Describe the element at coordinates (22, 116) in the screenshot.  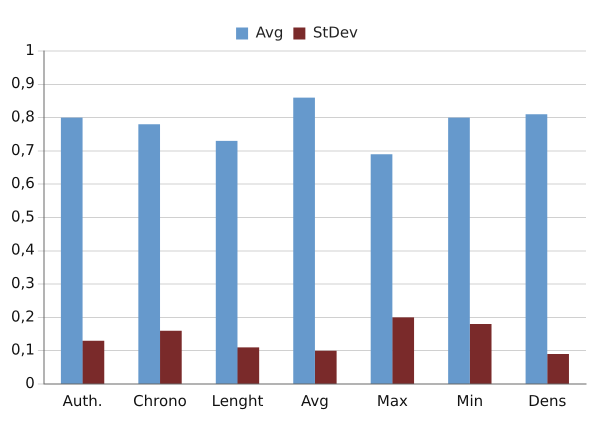
I see `y-tick-label: 0,8` at that location.